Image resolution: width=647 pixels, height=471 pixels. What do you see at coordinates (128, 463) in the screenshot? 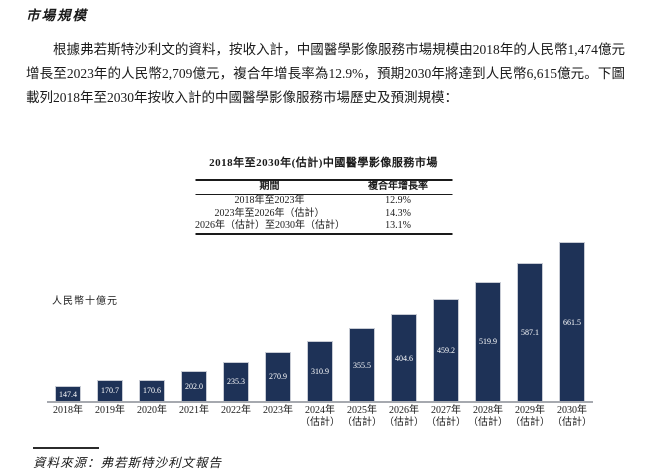
I see `source-note: 資料來源：弗若斯特沙利文報告` at bounding box center [128, 463].